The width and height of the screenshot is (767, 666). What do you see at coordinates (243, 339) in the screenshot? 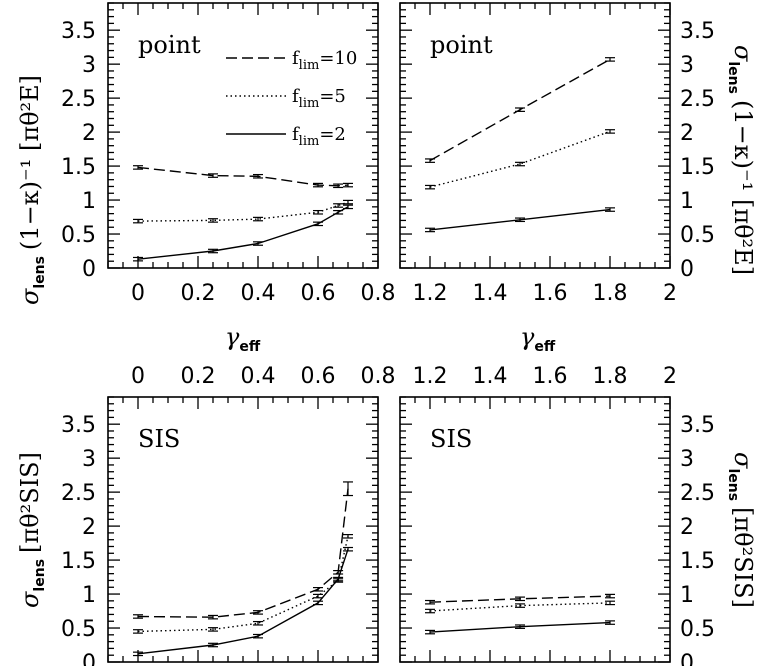
I see `xlabel-top-left: γeff` at bounding box center [243, 339].